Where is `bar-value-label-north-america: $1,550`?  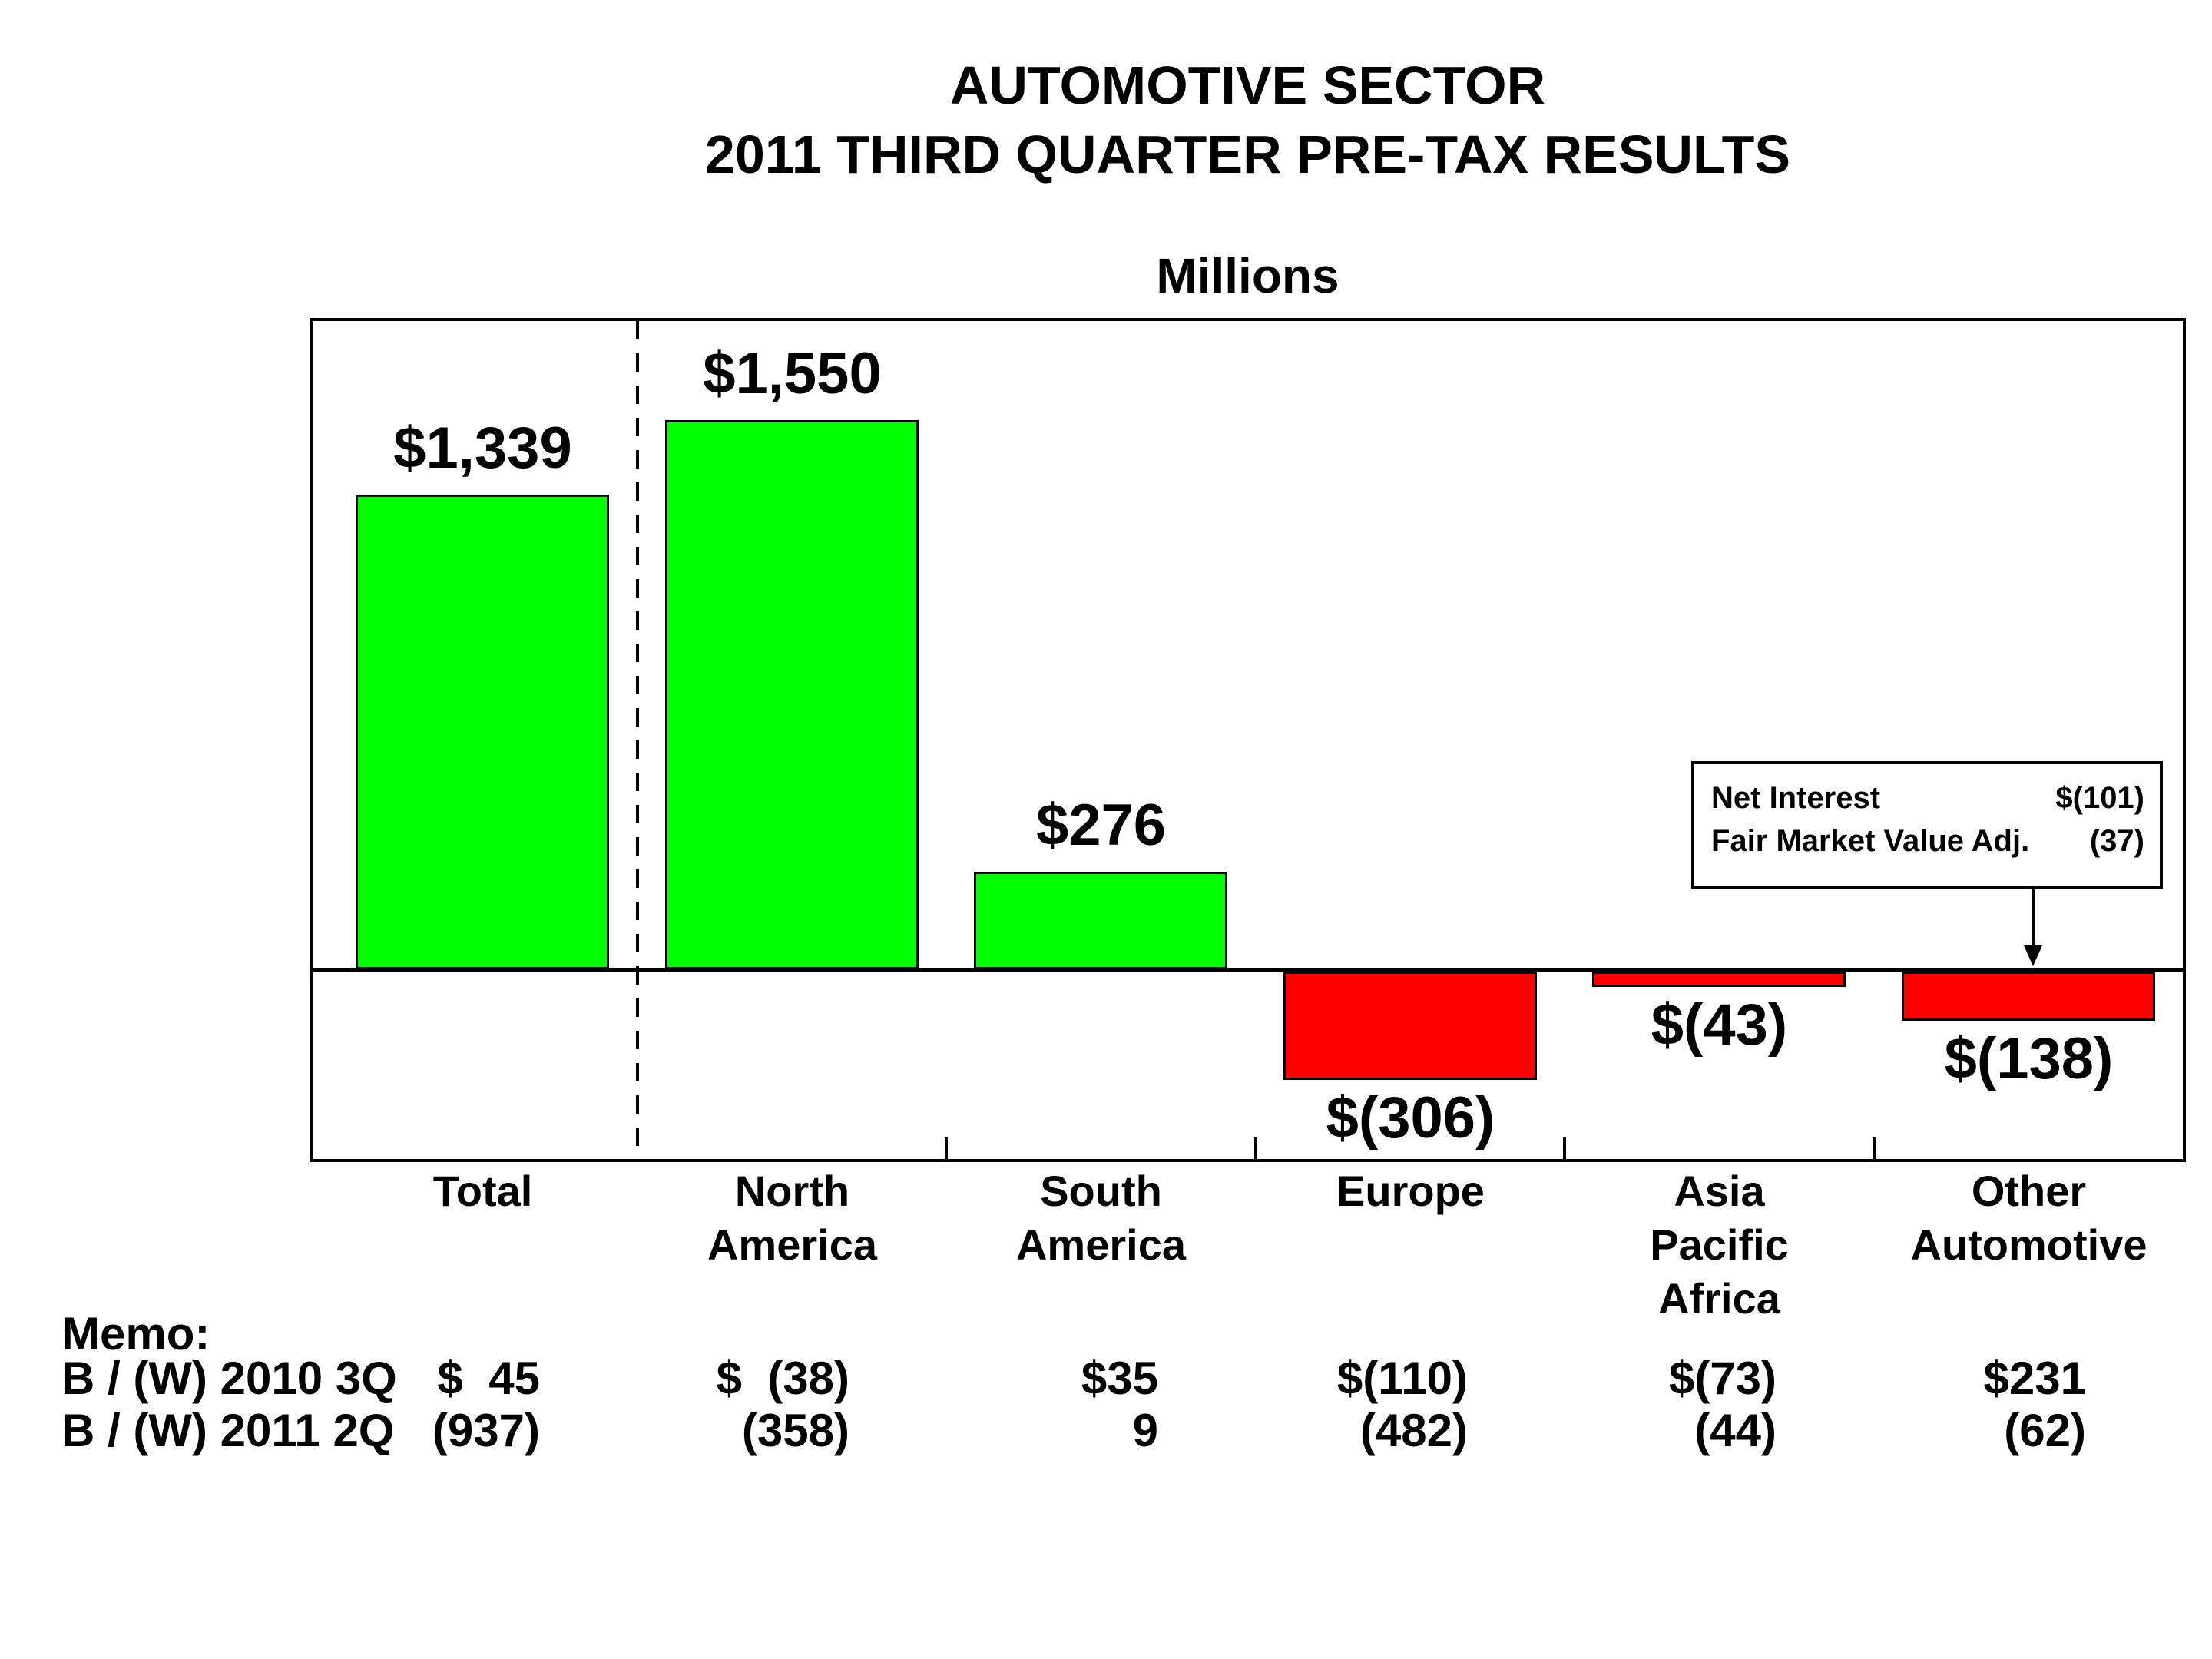 bar-value-label-north-america: $1,550 is located at coordinates (793, 374).